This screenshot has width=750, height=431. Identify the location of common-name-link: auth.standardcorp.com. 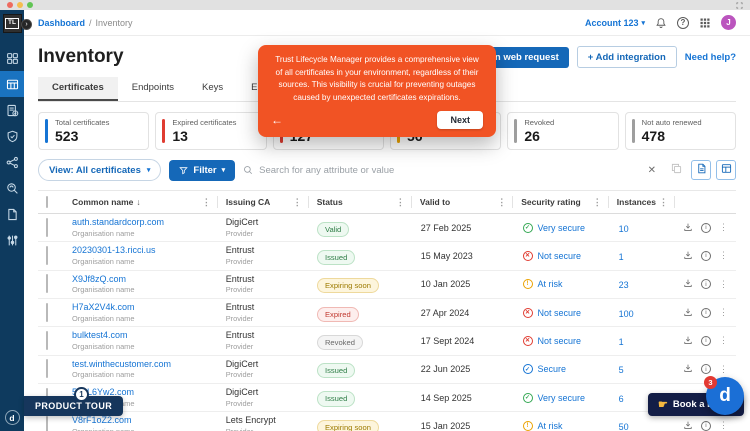
(118, 222).